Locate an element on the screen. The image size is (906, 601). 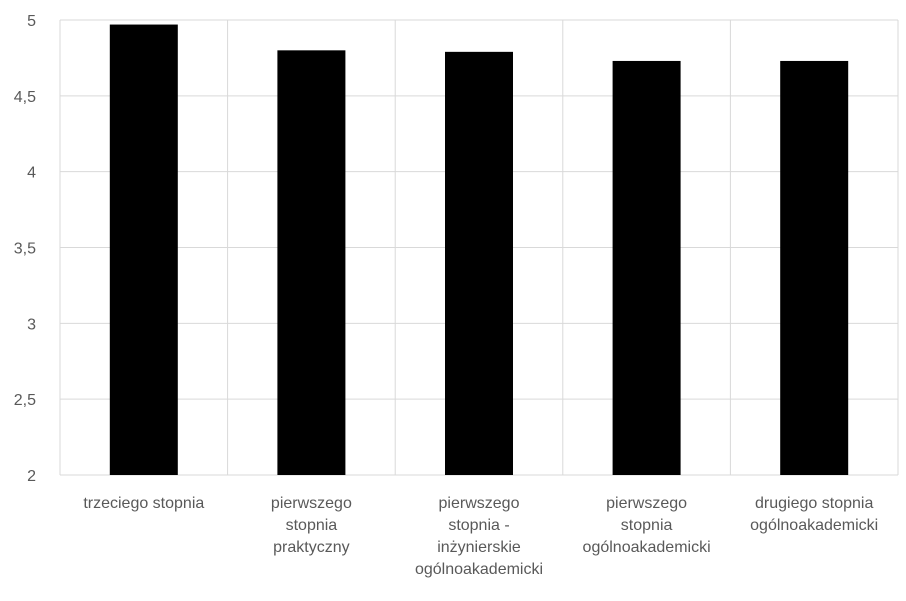
x-category-label-line: drugiego stopnia is located at coordinates (814, 503).